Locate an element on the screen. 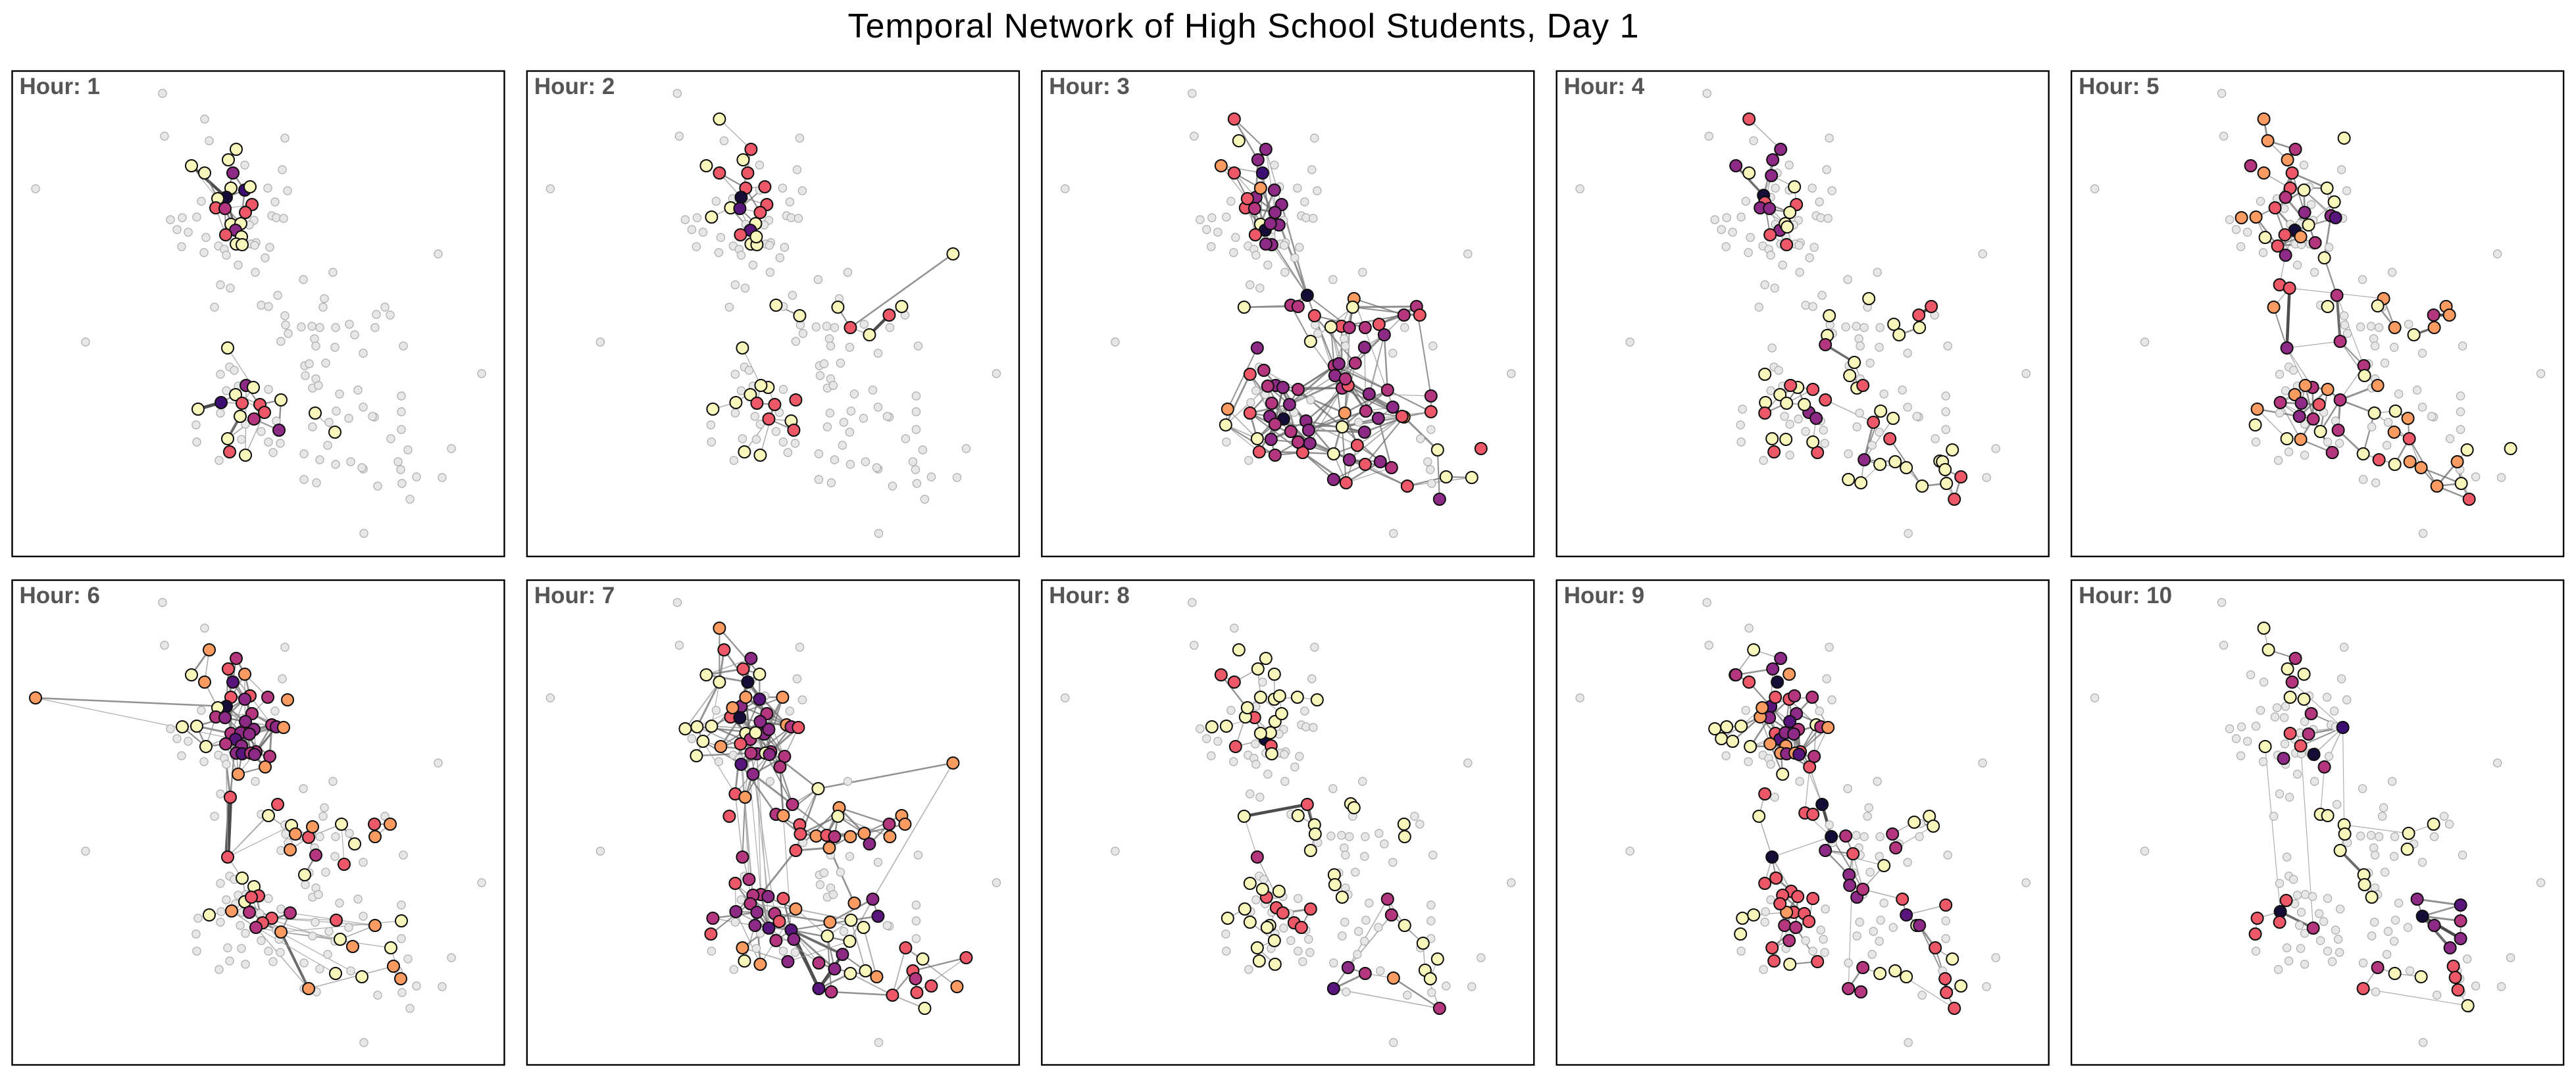 This screenshot has height=1082, width=2576. svg-text: Hour: 8 is located at coordinates (1089, 595).